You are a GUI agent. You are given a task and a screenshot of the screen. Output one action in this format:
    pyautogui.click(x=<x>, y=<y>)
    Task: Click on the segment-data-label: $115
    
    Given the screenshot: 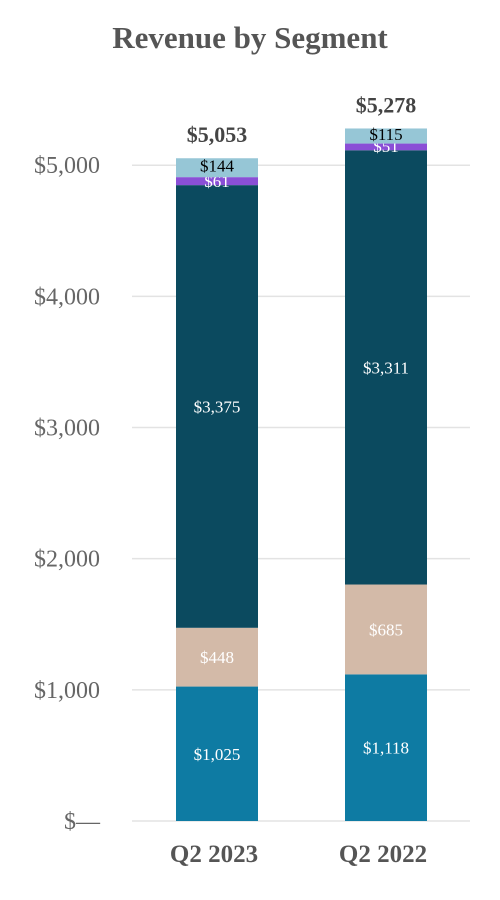 What is the action you would take?
    pyautogui.click(x=385, y=134)
    